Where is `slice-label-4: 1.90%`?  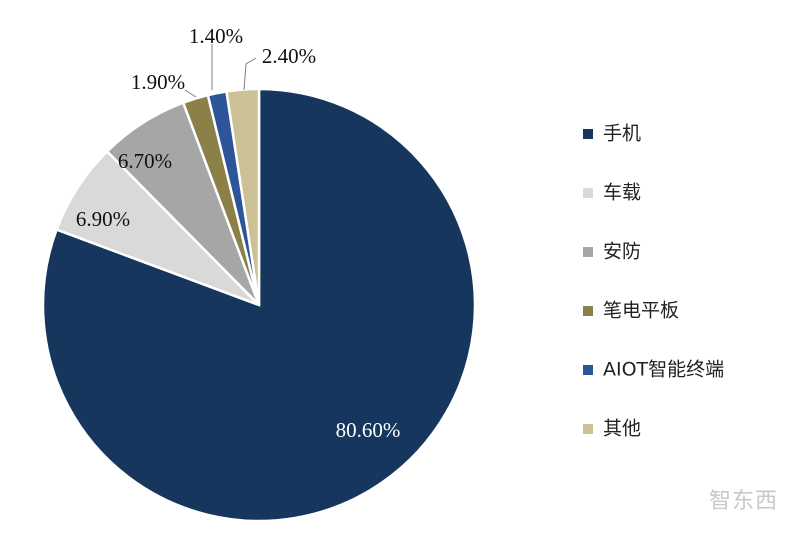
slice-label-4: 1.90% is located at coordinates (158, 82).